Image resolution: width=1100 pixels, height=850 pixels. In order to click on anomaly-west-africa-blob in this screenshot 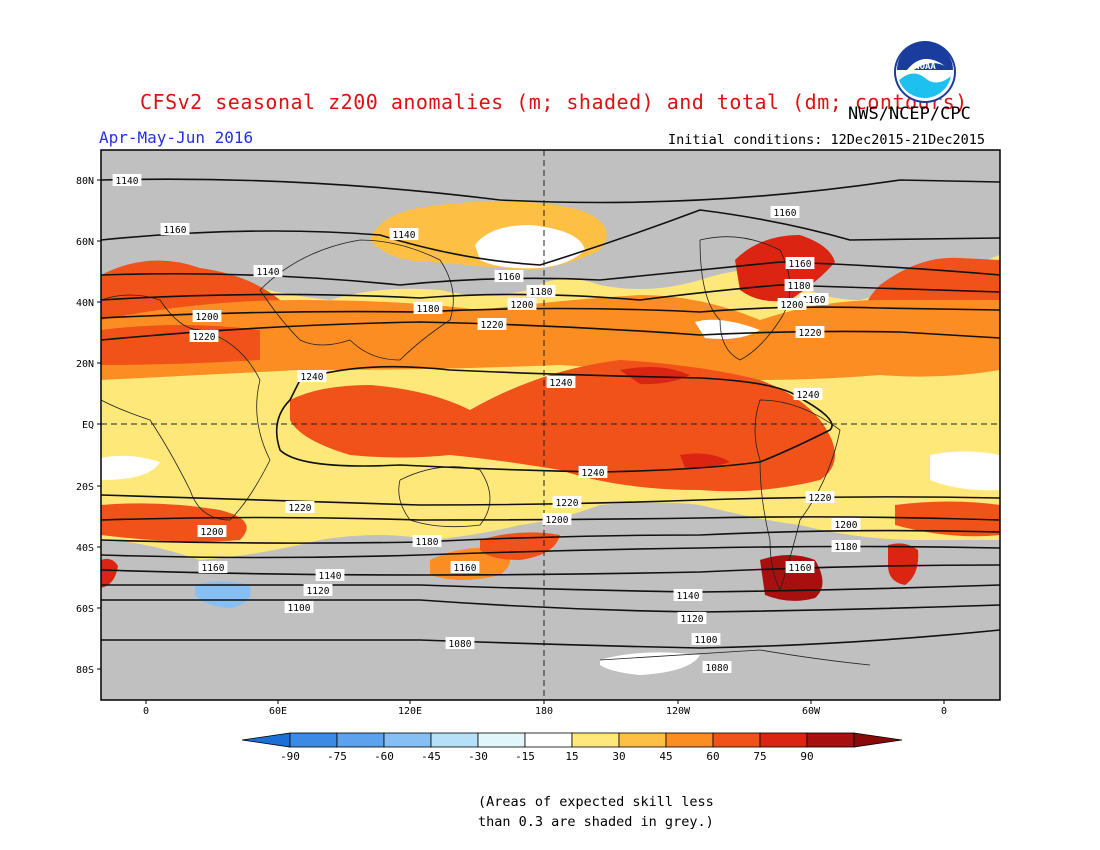, I will do `click(109, 573)`.